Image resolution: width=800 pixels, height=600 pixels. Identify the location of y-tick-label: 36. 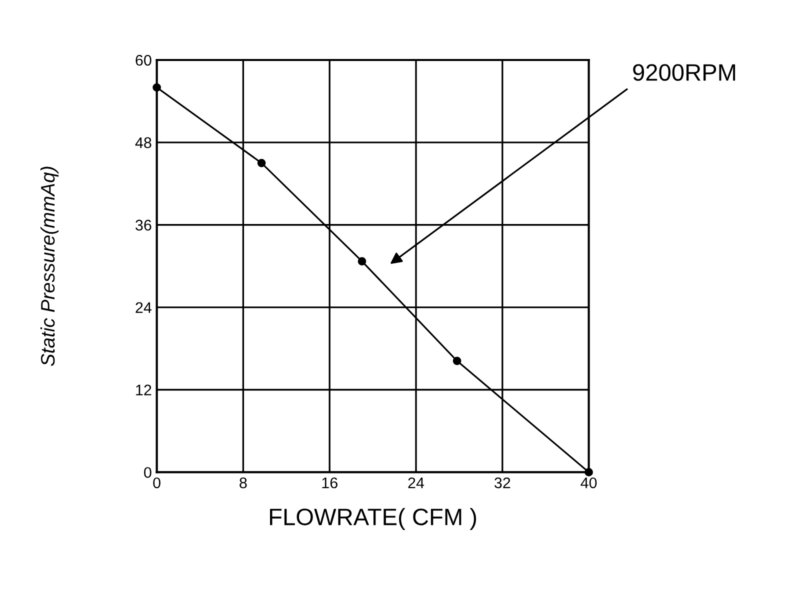
(144, 225).